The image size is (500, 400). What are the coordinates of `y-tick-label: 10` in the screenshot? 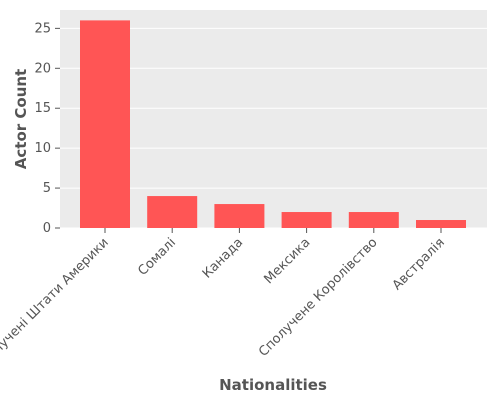 It's located at (42, 148).